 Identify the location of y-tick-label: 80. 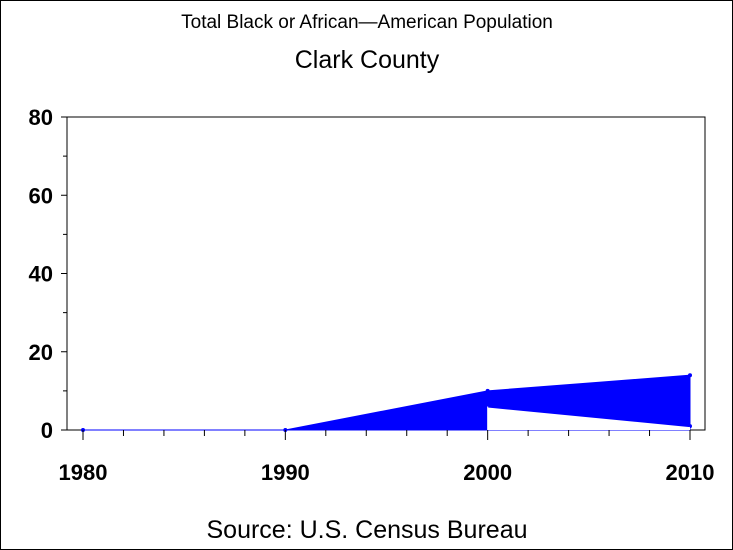
(41, 117).